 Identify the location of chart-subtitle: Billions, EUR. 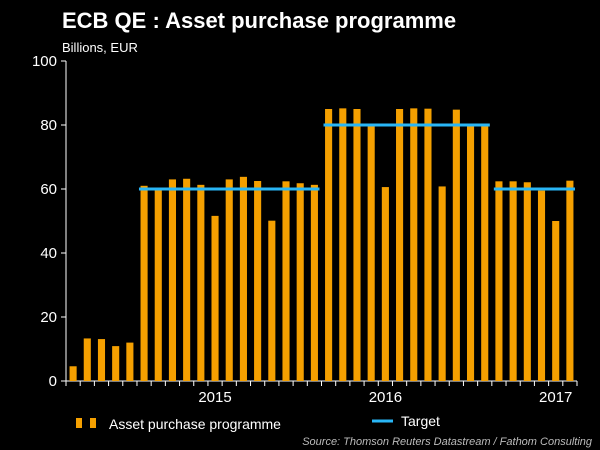
(100, 47).